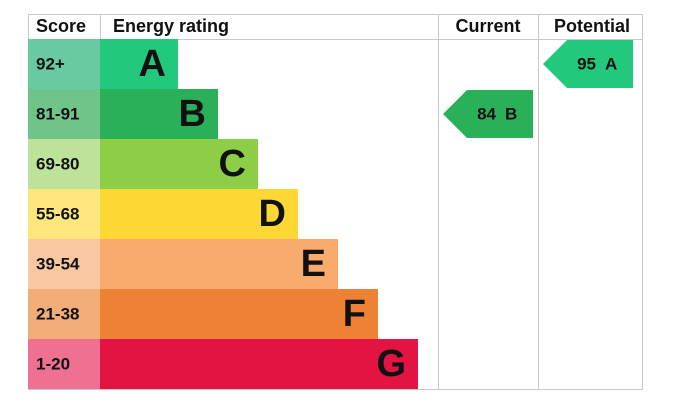 This screenshot has height=411, width=679. Describe the element at coordinates (611, 63) in the screenshot. I see `potential-rating: A` at that location.